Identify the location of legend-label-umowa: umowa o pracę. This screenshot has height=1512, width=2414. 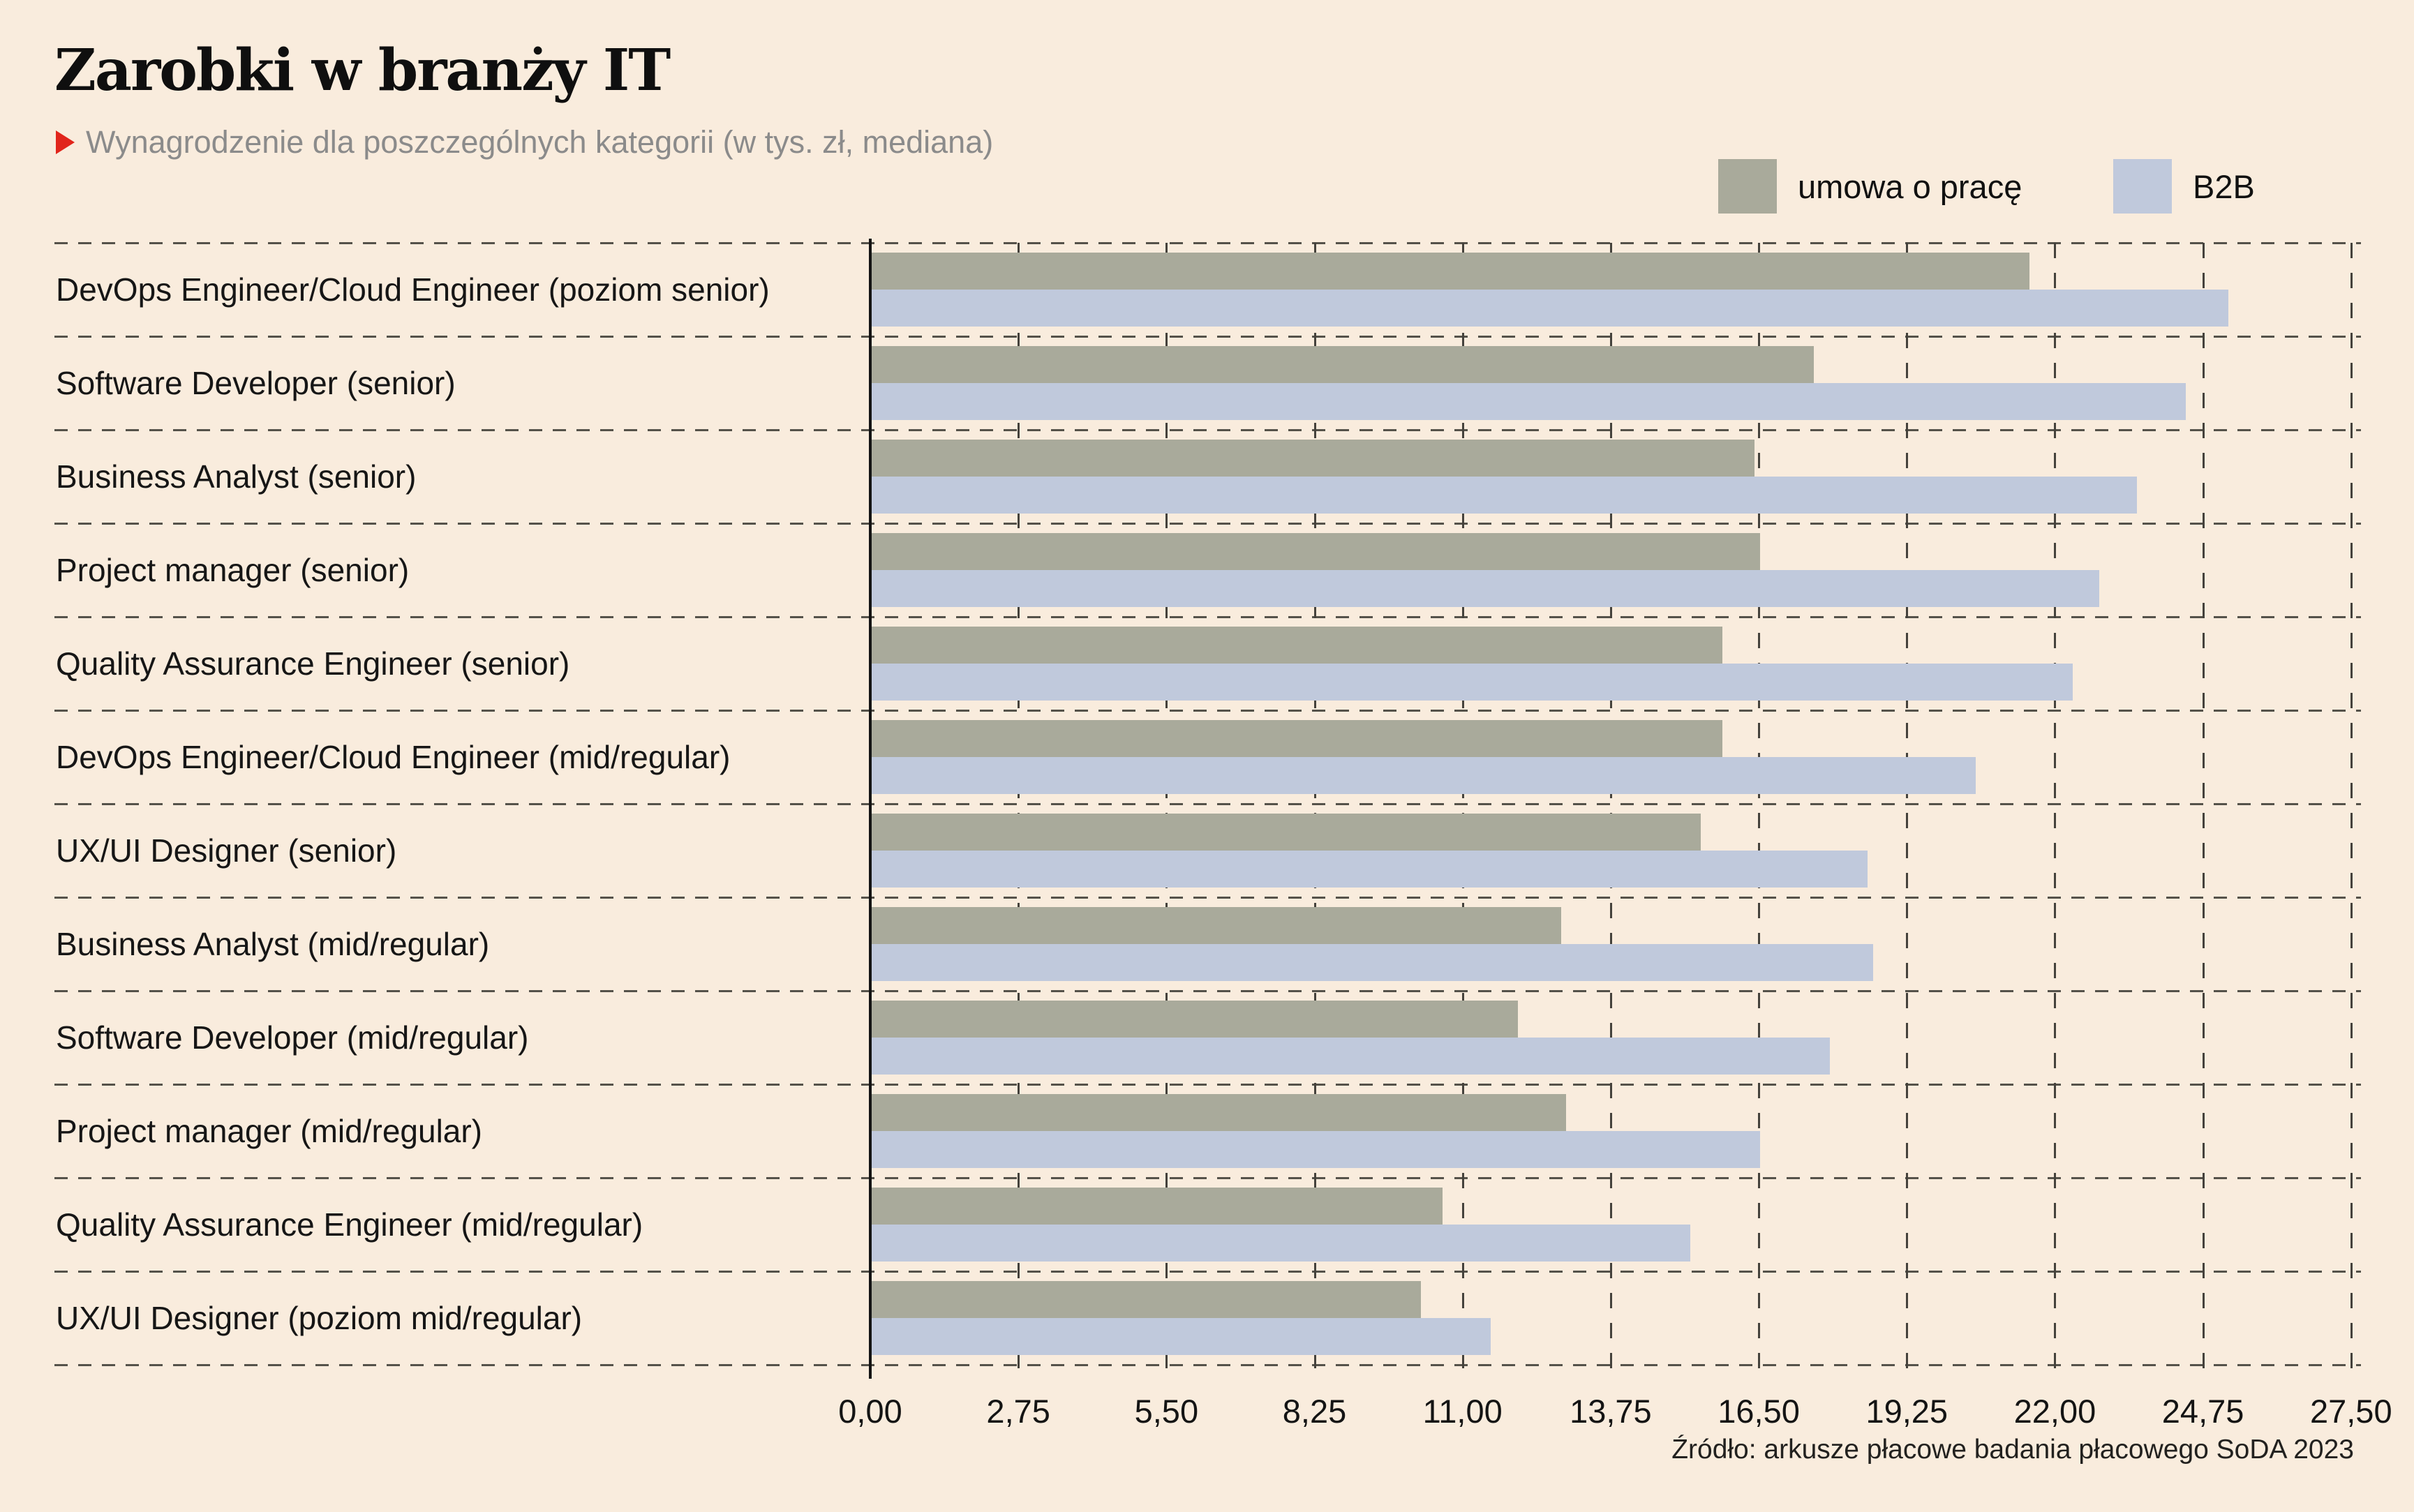
(1910, 186).